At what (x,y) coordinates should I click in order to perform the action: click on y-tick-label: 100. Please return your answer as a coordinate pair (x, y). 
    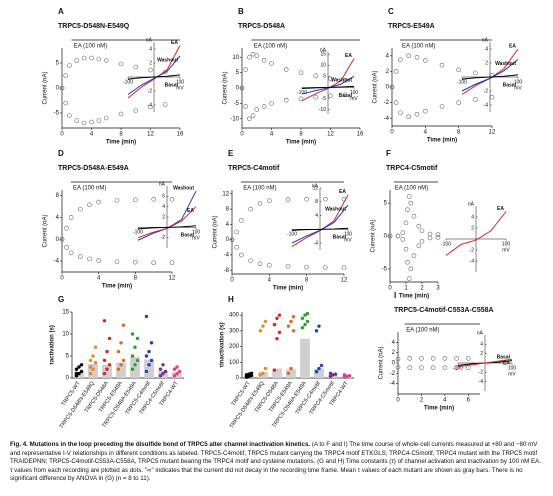
    Looking at the image, I should click on (234, 363).